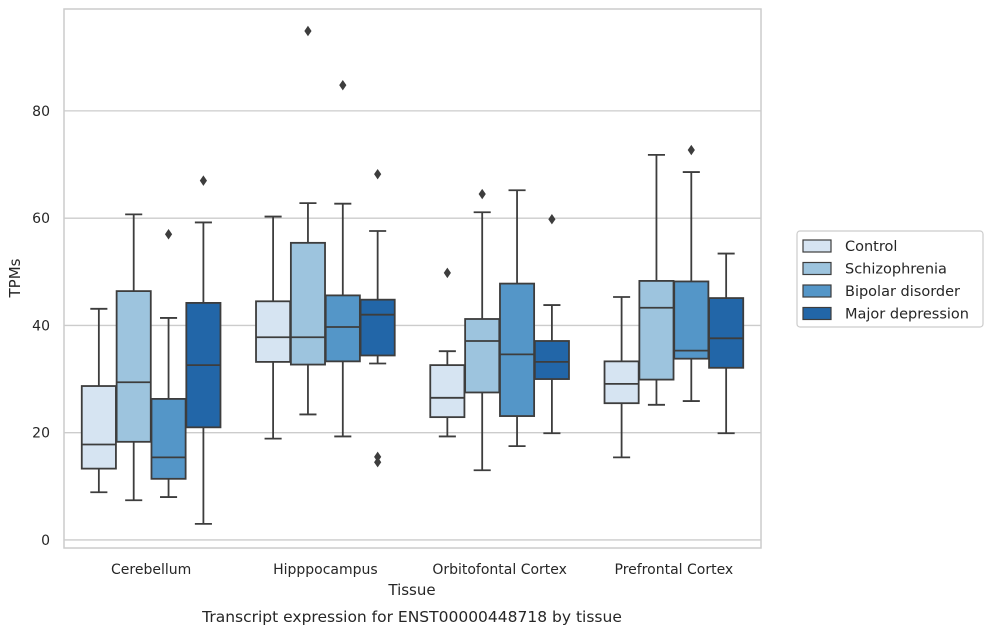  Describe the element at coordinates (411, 590) in the screenshot. I see `x-axis-label: Tissue` at that location.